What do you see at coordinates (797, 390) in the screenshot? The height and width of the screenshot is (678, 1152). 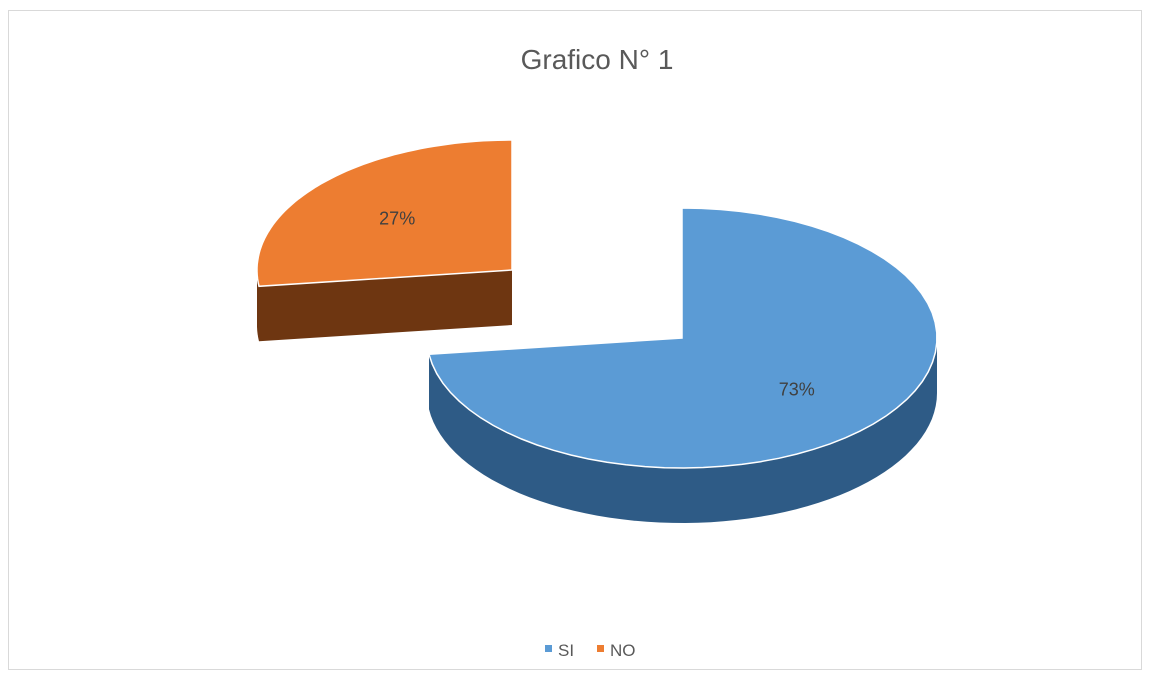 I see `data-label-si: 73%` at bounding box center [797, 390].